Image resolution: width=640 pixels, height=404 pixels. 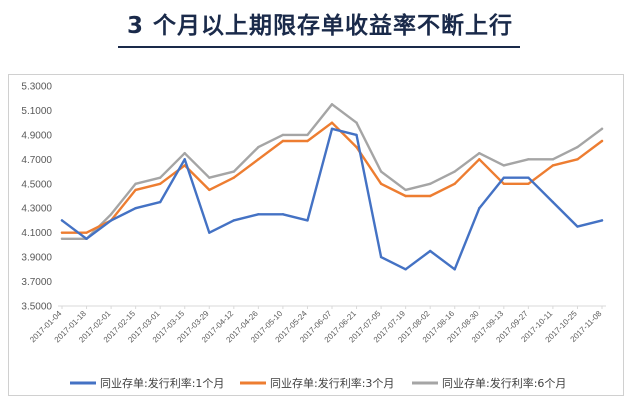 What do you see at coordinates (162, 383) in the screenshot?
I see `legend-label: 同业存单:发行利率:1个月` at bounding box center [162, 383].